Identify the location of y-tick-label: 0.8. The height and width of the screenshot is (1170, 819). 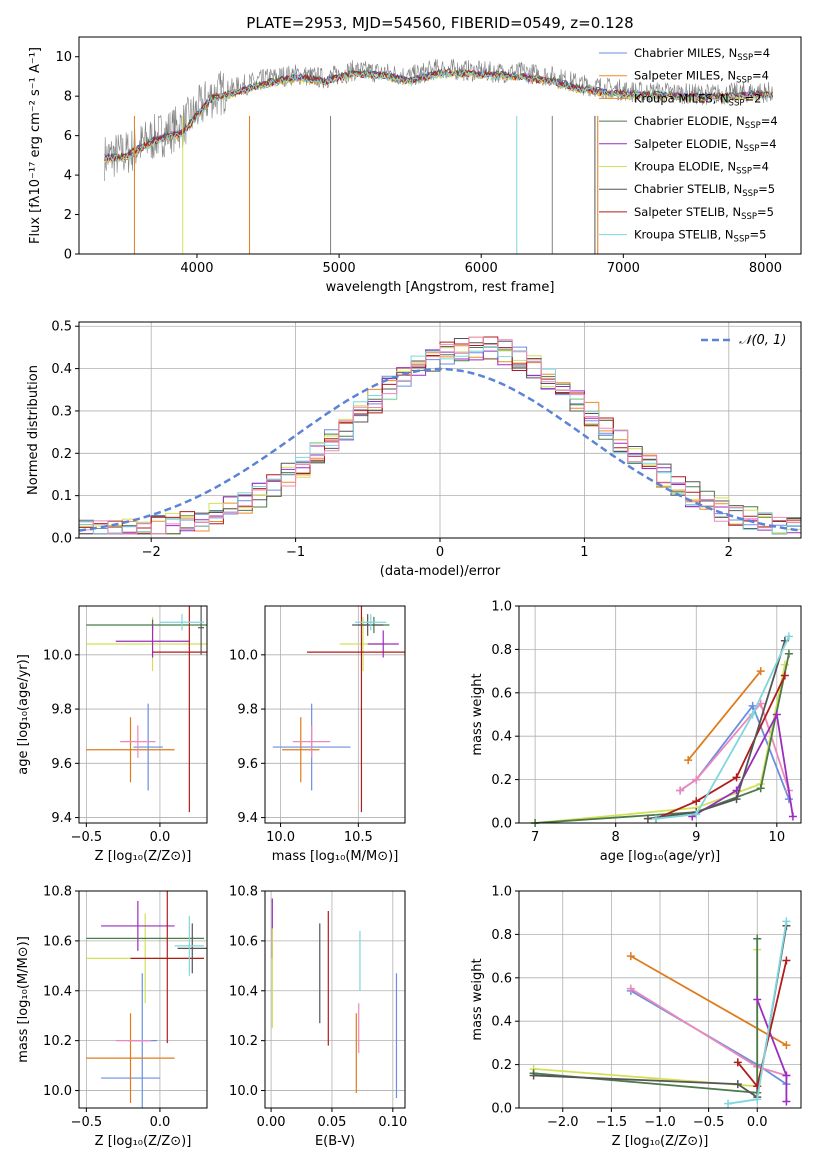
(501, 935).